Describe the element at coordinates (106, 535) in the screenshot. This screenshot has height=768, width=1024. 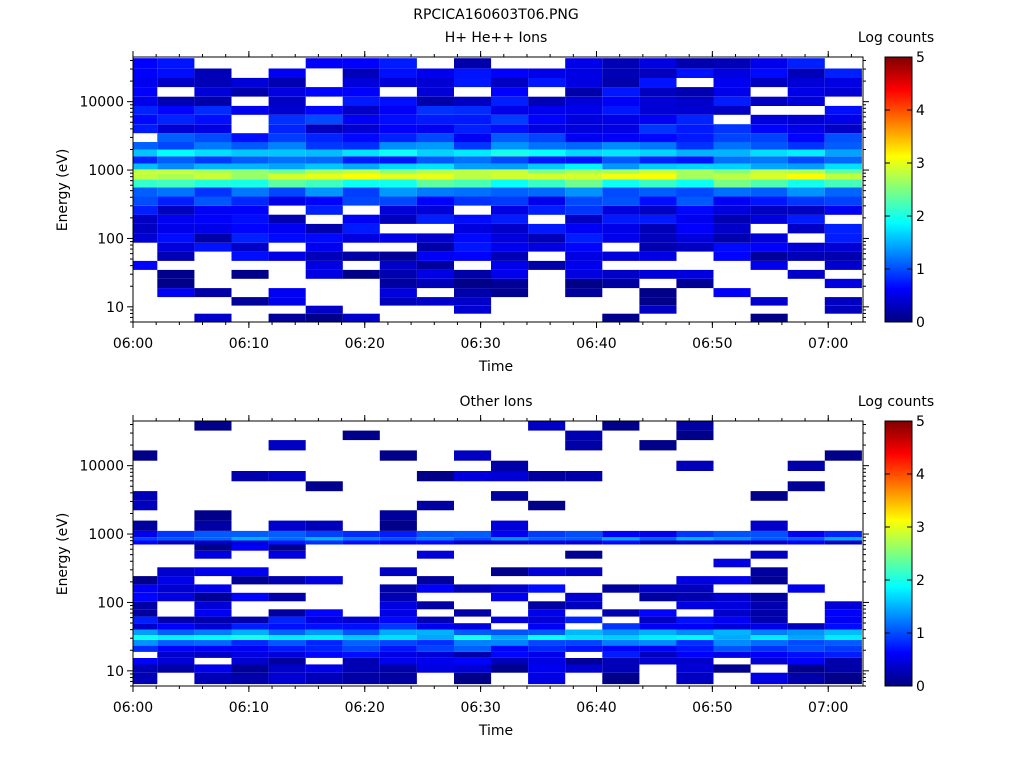
I see `y-tick-label: 1000` at that location.